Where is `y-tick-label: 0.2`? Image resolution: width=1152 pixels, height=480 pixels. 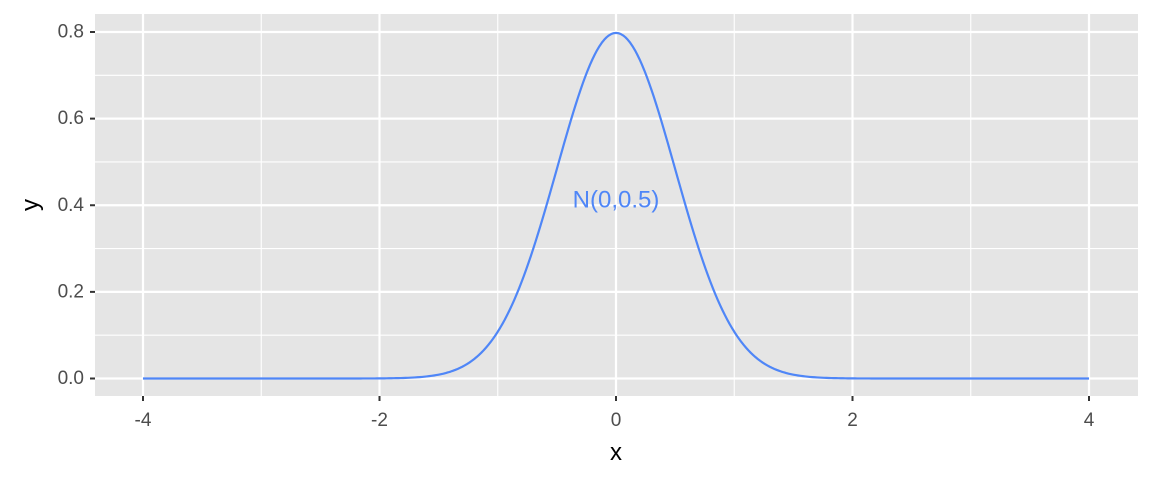
y-tick-label: 0.2 is located at coordinates (71, 291).